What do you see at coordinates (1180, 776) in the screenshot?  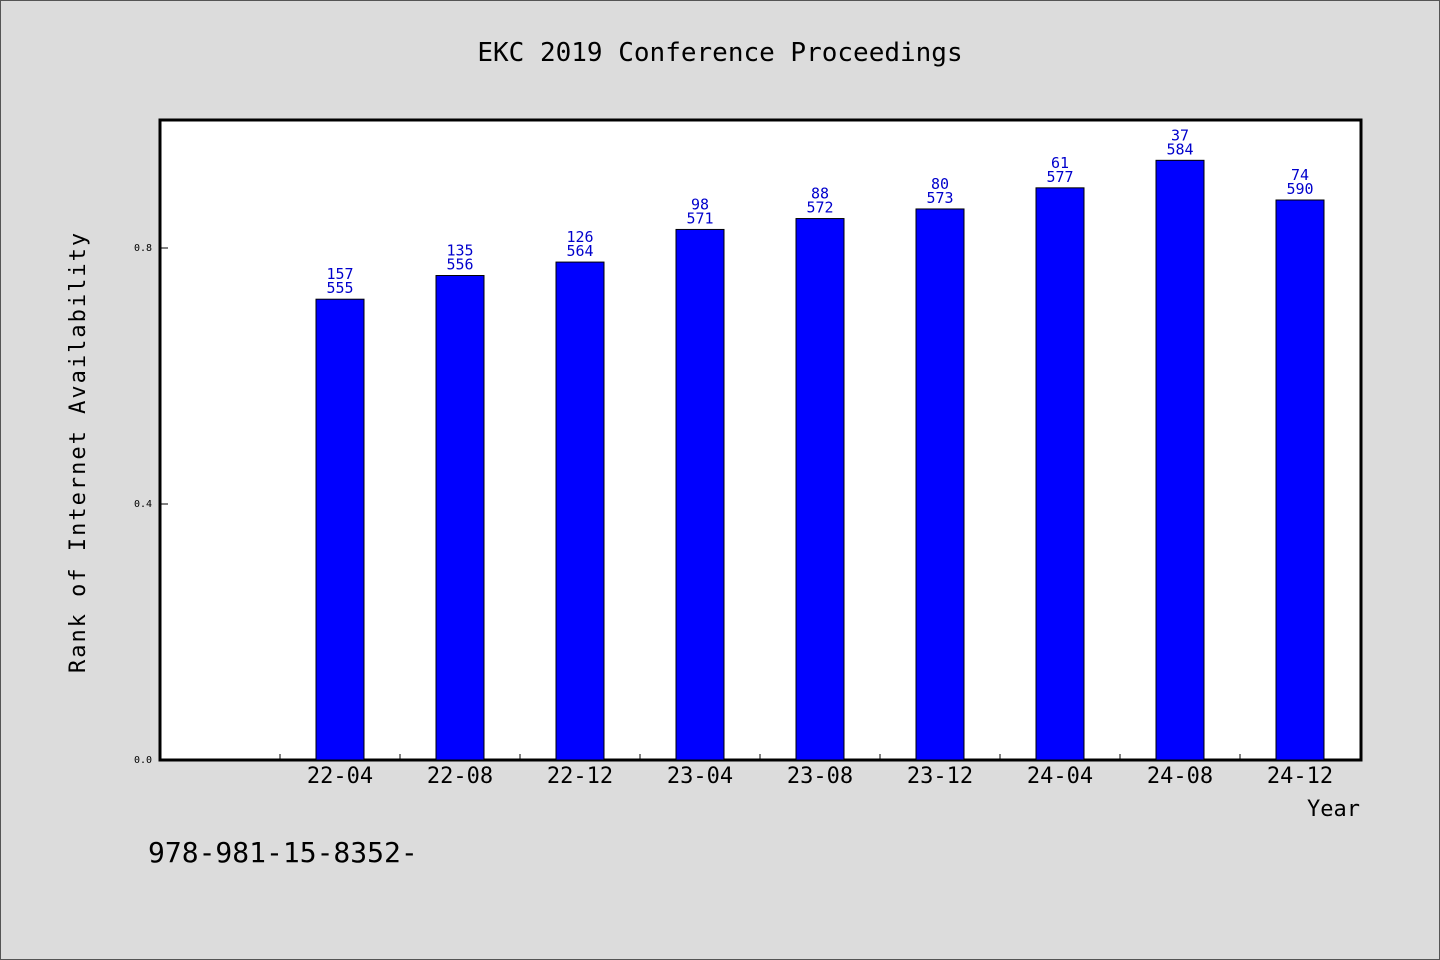 I see `x-tick-label: 24-08` at bounding box center [1180, 776].